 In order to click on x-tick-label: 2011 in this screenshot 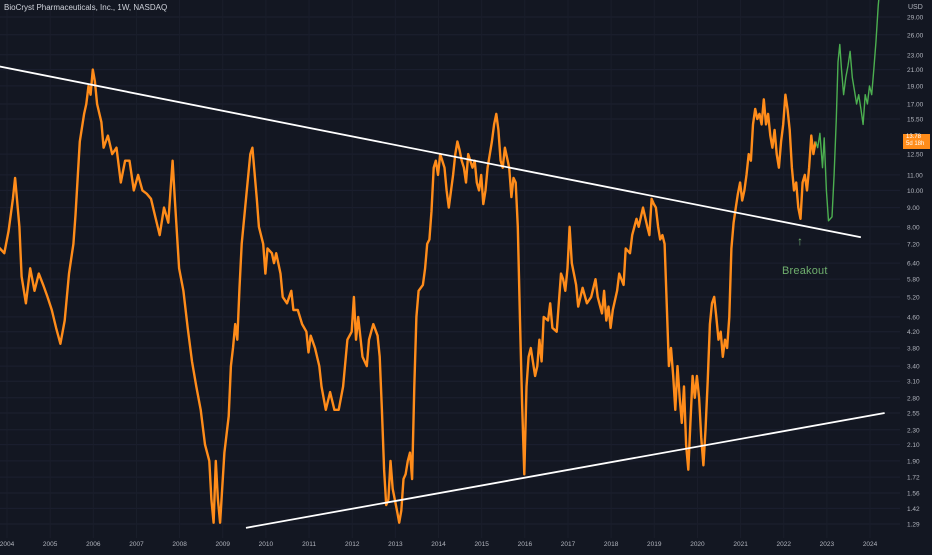, I will do `click(309, 544)`.